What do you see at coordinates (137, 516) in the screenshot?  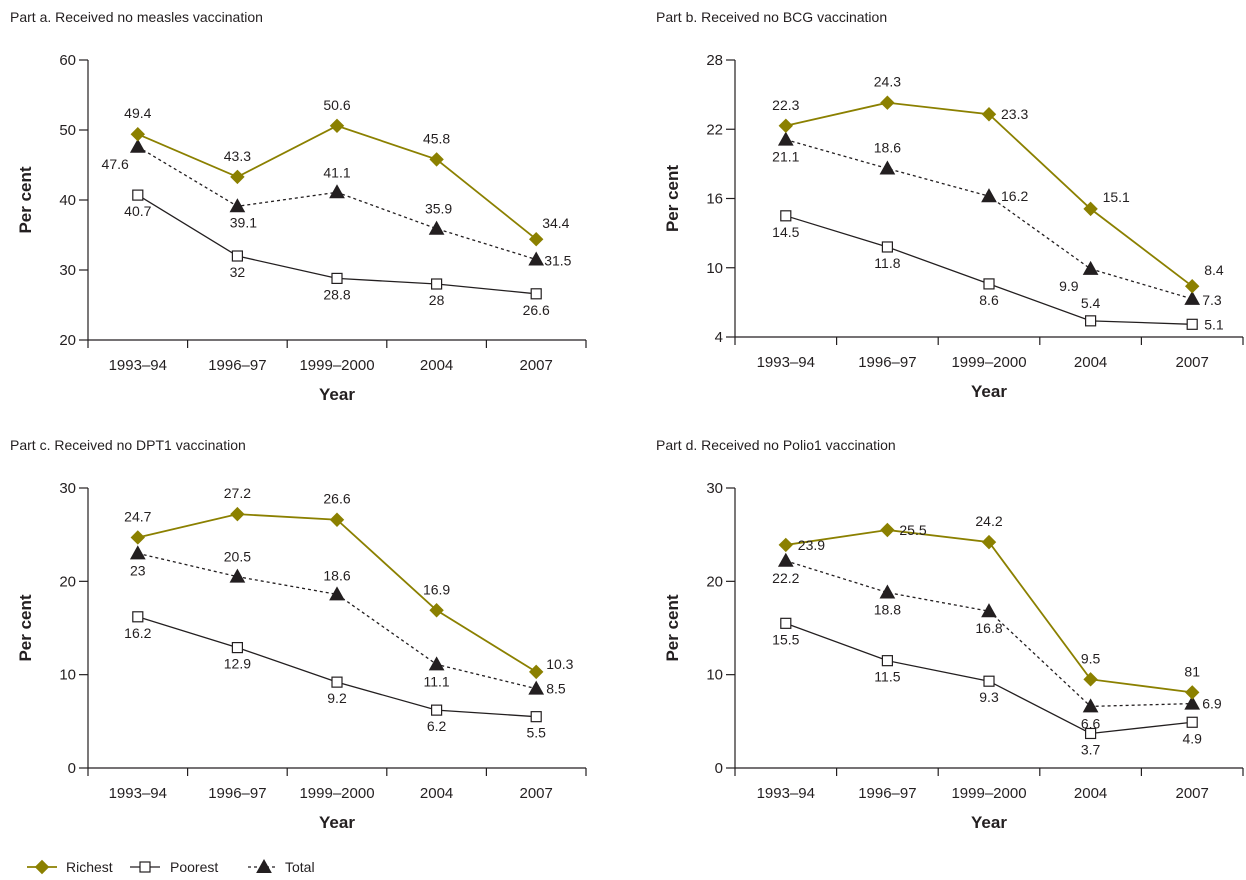 I see `data-label: 24.7` at bounding box center [137, 516].